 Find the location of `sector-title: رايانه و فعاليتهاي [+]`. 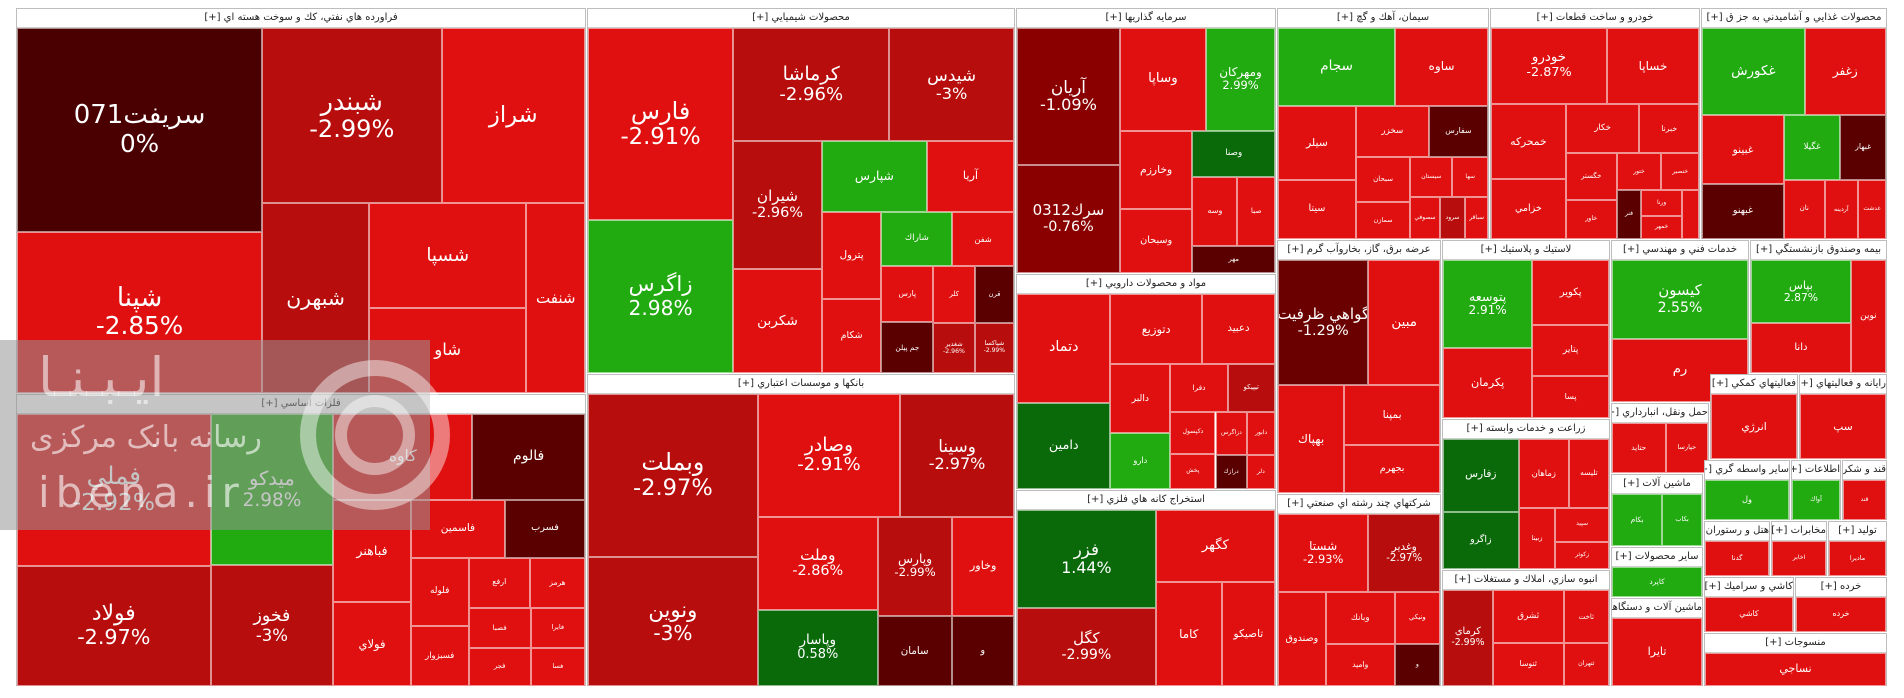

sector-title: رايانه و فعاليتهاي [+] is located at coordinates (1843, 384).